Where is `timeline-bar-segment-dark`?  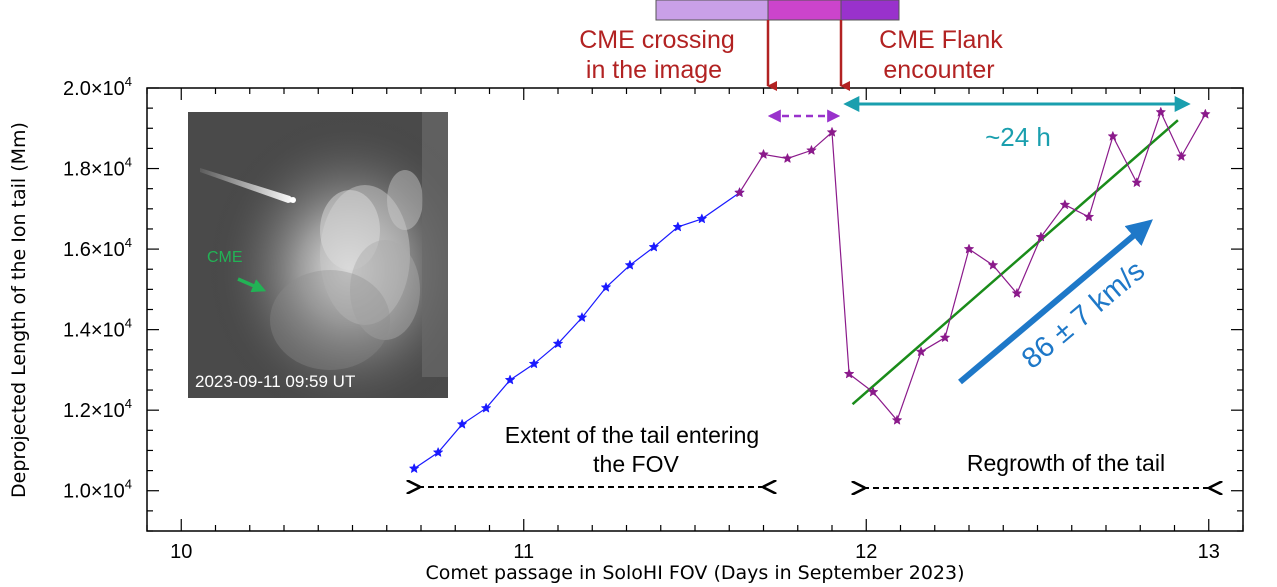
timeline-bar-segment-dark is located at coordinates (870, 10).